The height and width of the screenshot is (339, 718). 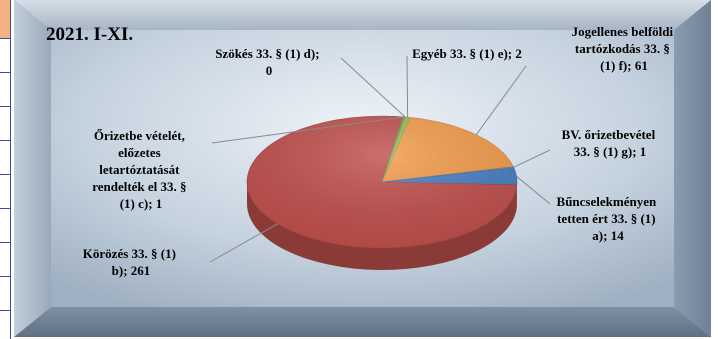 What do you see at coordinates (467, 53) in the screenshot?
I see `label-egyeb: Egyéb 33. § (1) e); 2` at bounding box center [467, 53].